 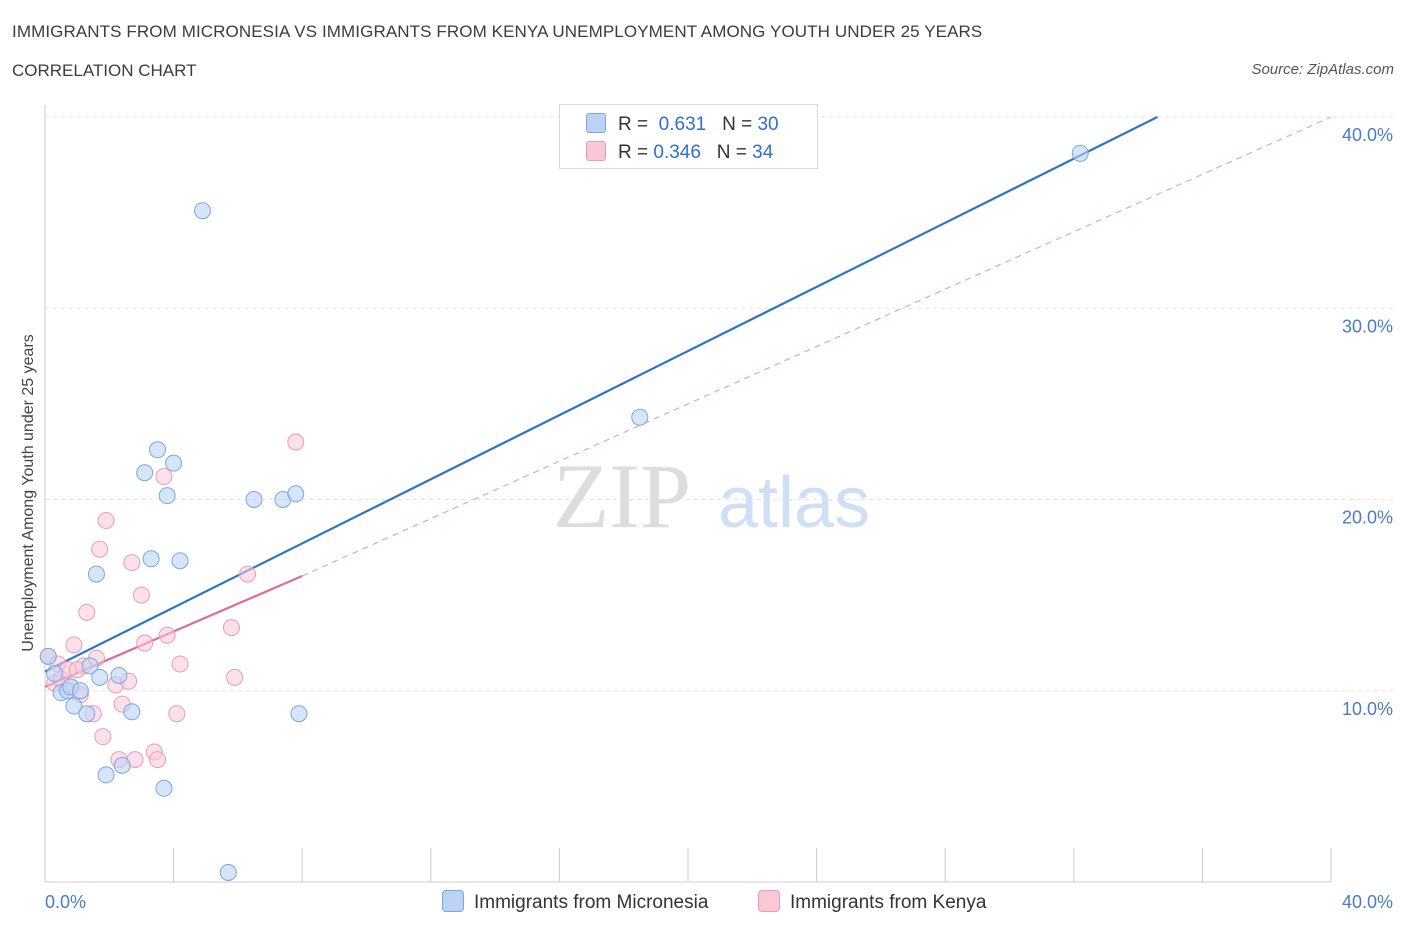 I want to click on kenya-legend-swatch, so click(x=769, y=901).